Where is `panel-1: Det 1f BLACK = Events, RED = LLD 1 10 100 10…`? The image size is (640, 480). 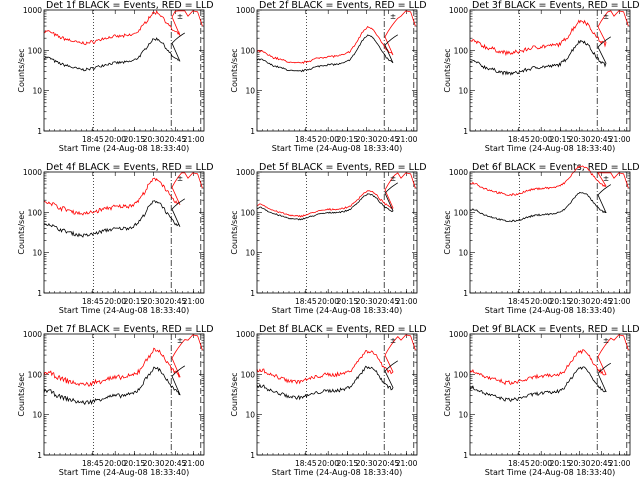 panel-1: Det 1f BLACK = Events, RED = LLD 1 10 100 10… is located at coordinates (115, 76).